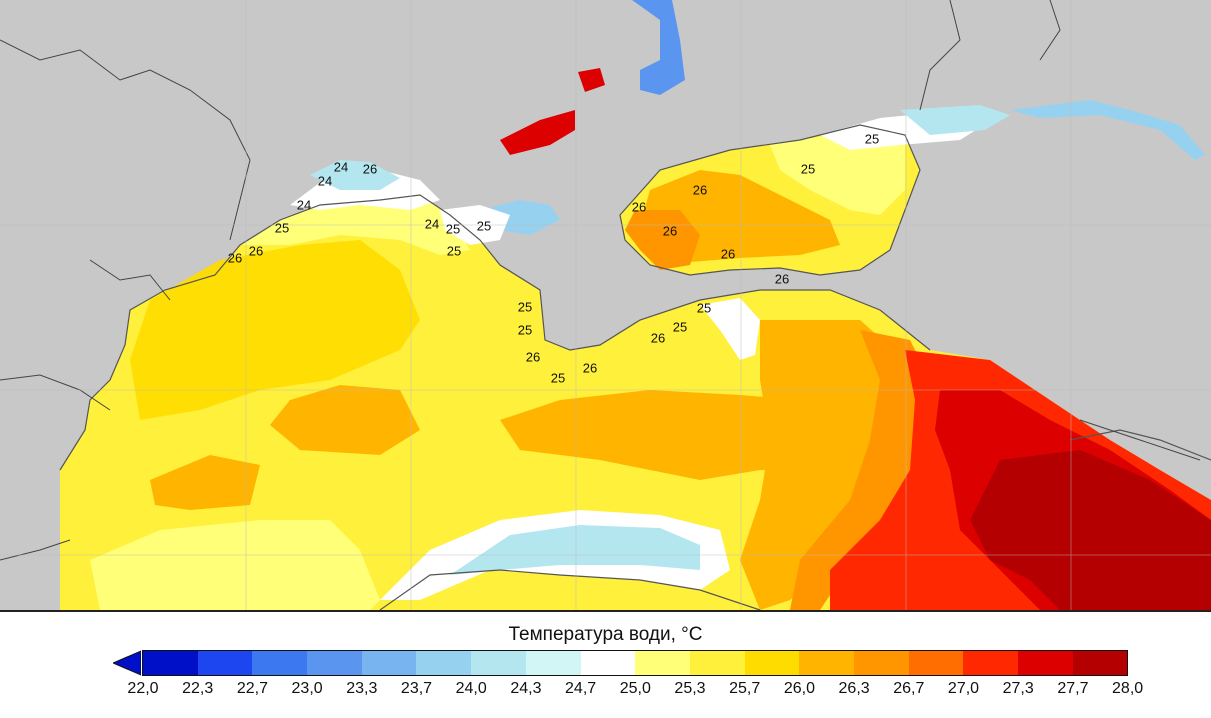 This screenshot has width=1211, height=718. I want to click on temp-orange-east, so click(822, 465).